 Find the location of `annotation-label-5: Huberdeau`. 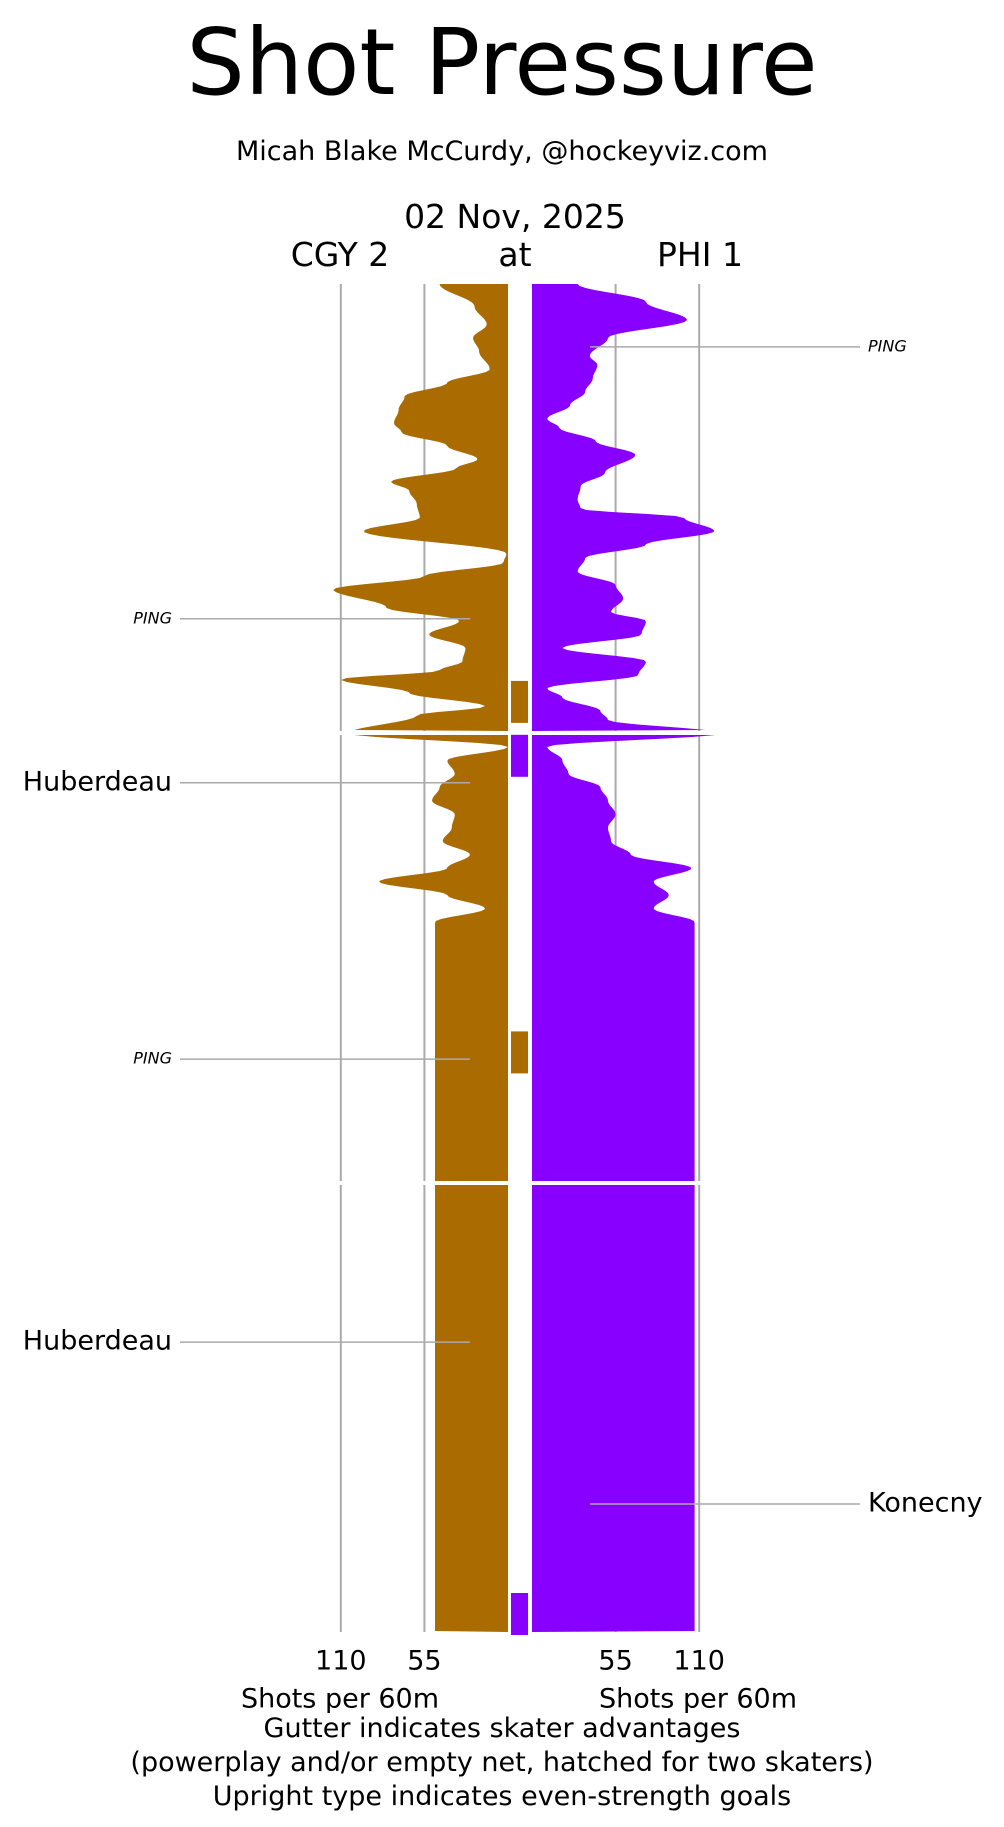

annotation-label-5: Huberdeau is located at coordinates (97, 1341).